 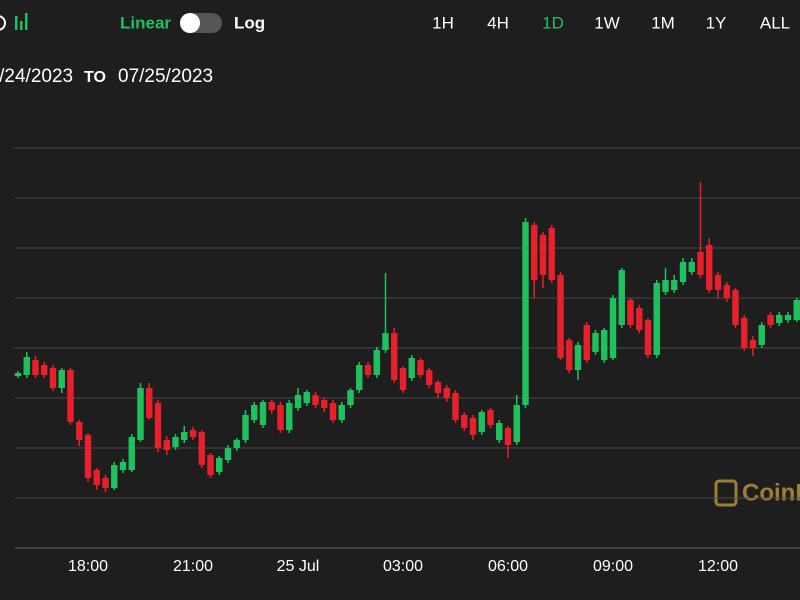 I want to click on x-tick-label: 03:00, so click(x=403, y=566).